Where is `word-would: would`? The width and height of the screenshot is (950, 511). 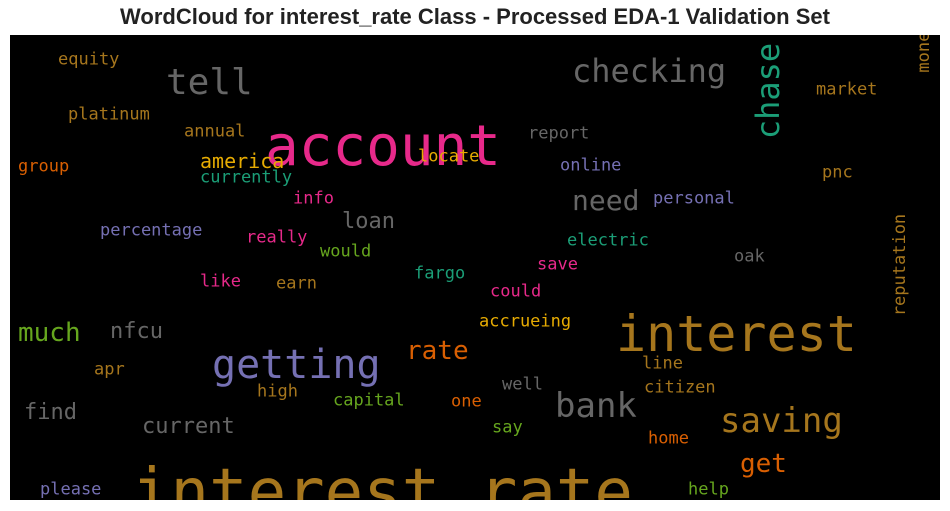 word-would: would is located at coordinates (346, 251).